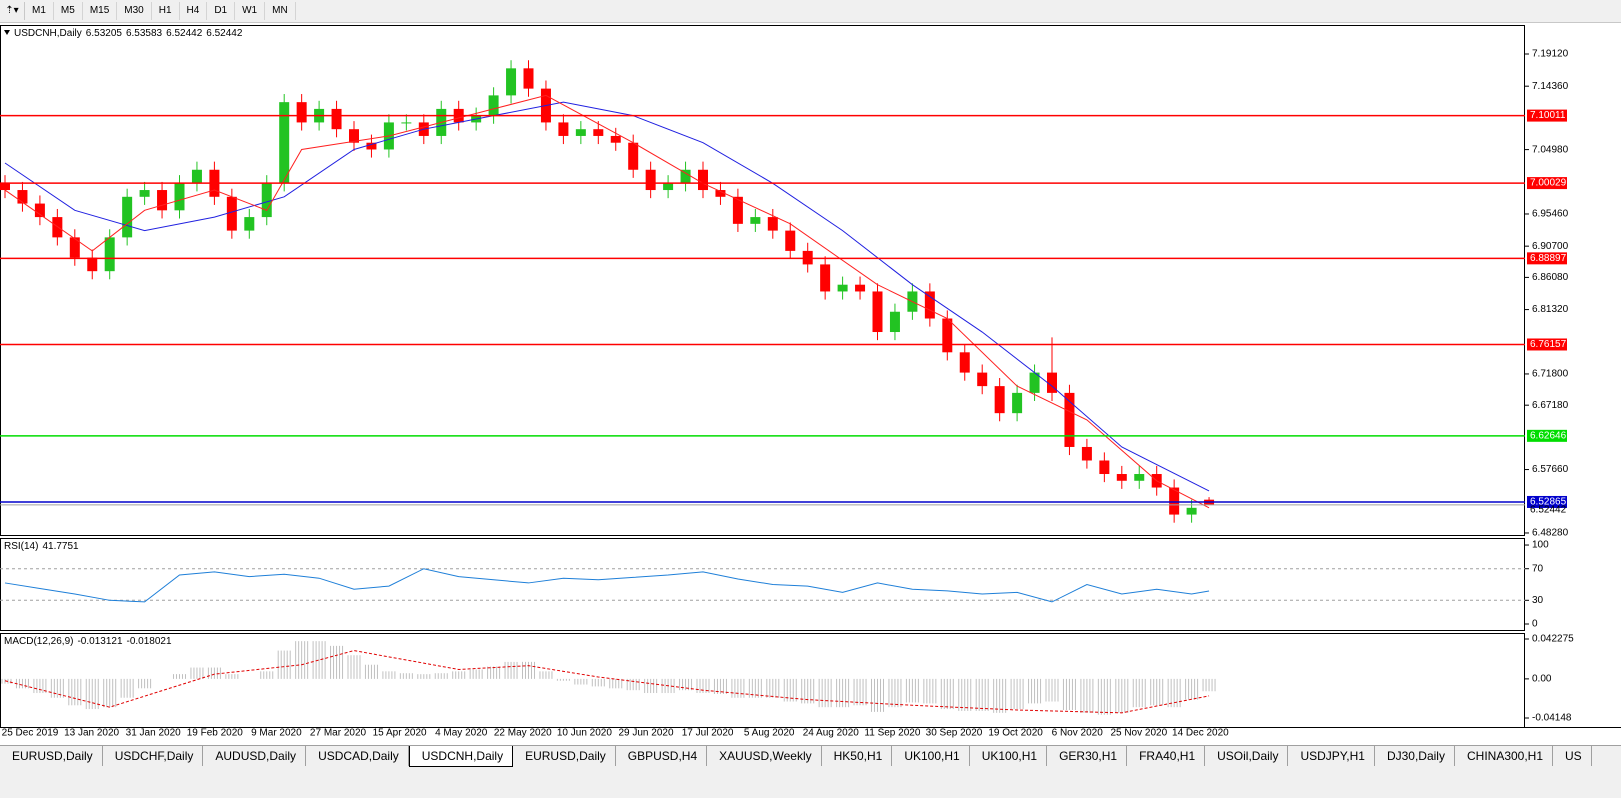 The width and height of the screenshot is (1621, 798). I want to click on x-tick-label: 22 May 2020, so click(523, 733).